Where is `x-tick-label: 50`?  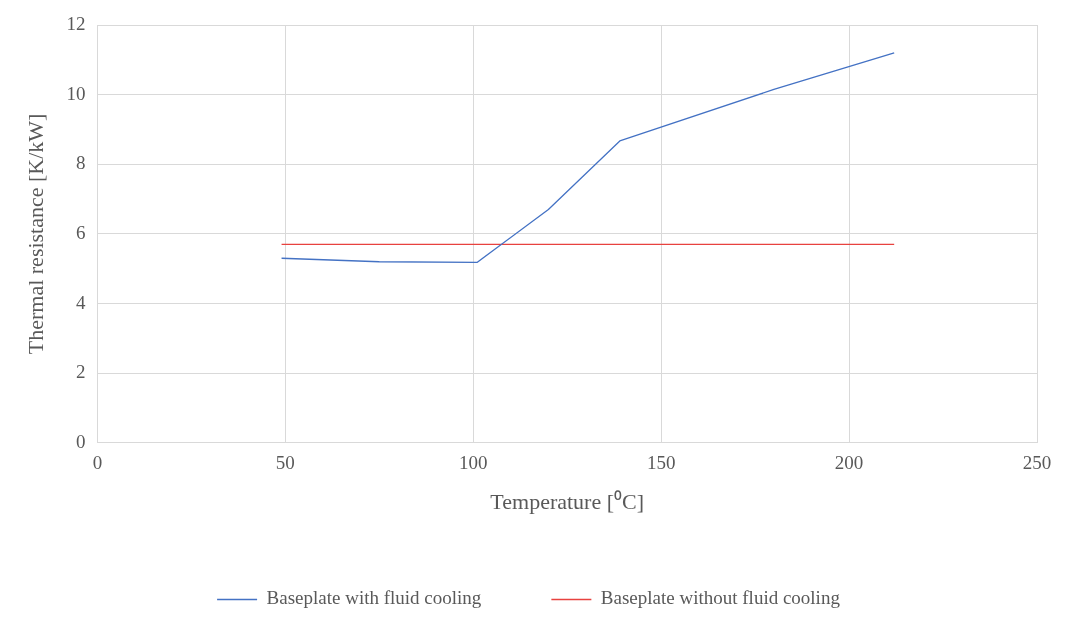
x-tick-label: 50 is located at coordinates (285, 463).